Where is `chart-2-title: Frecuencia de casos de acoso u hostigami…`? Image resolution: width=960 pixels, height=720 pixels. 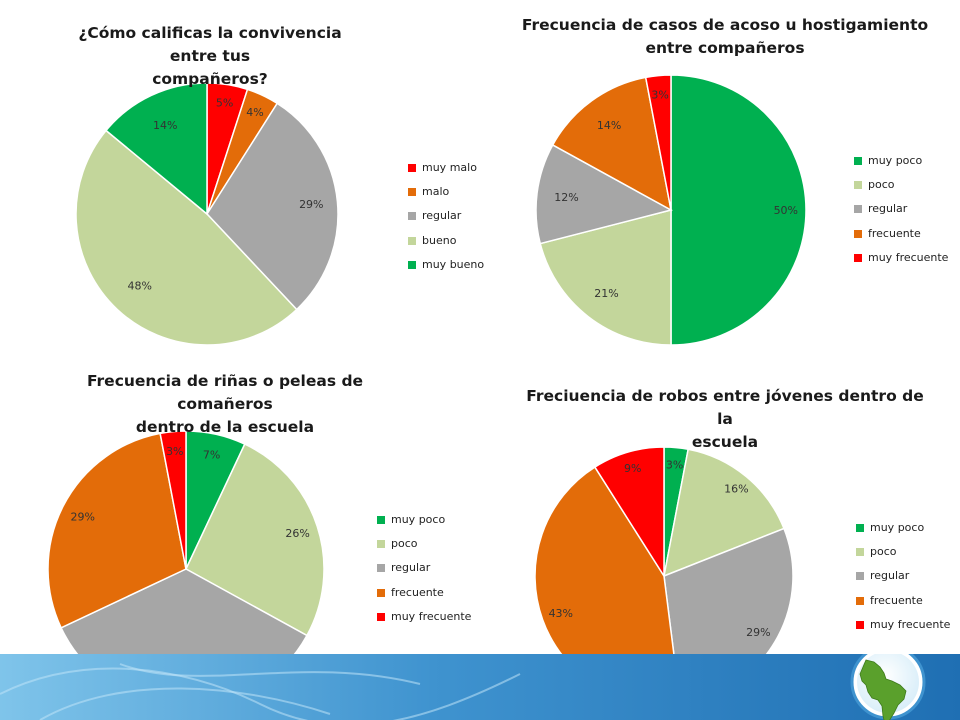
chart-2-title: Frecuencia de casos de acoso u hostigami… is located at coordinates (725, 37).